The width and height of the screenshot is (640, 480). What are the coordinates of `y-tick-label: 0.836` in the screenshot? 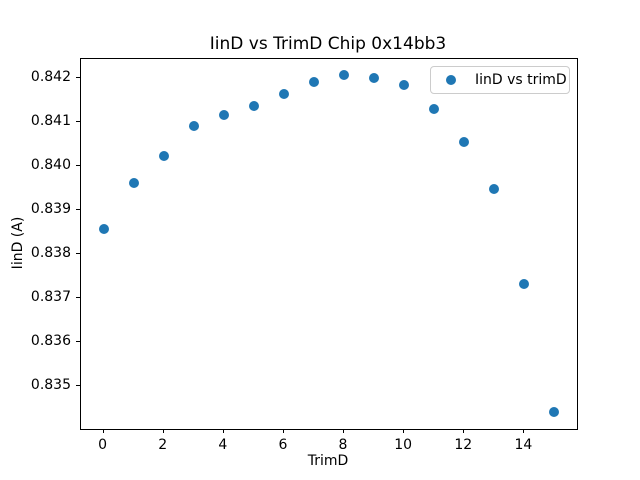 It's located at (50, 341).